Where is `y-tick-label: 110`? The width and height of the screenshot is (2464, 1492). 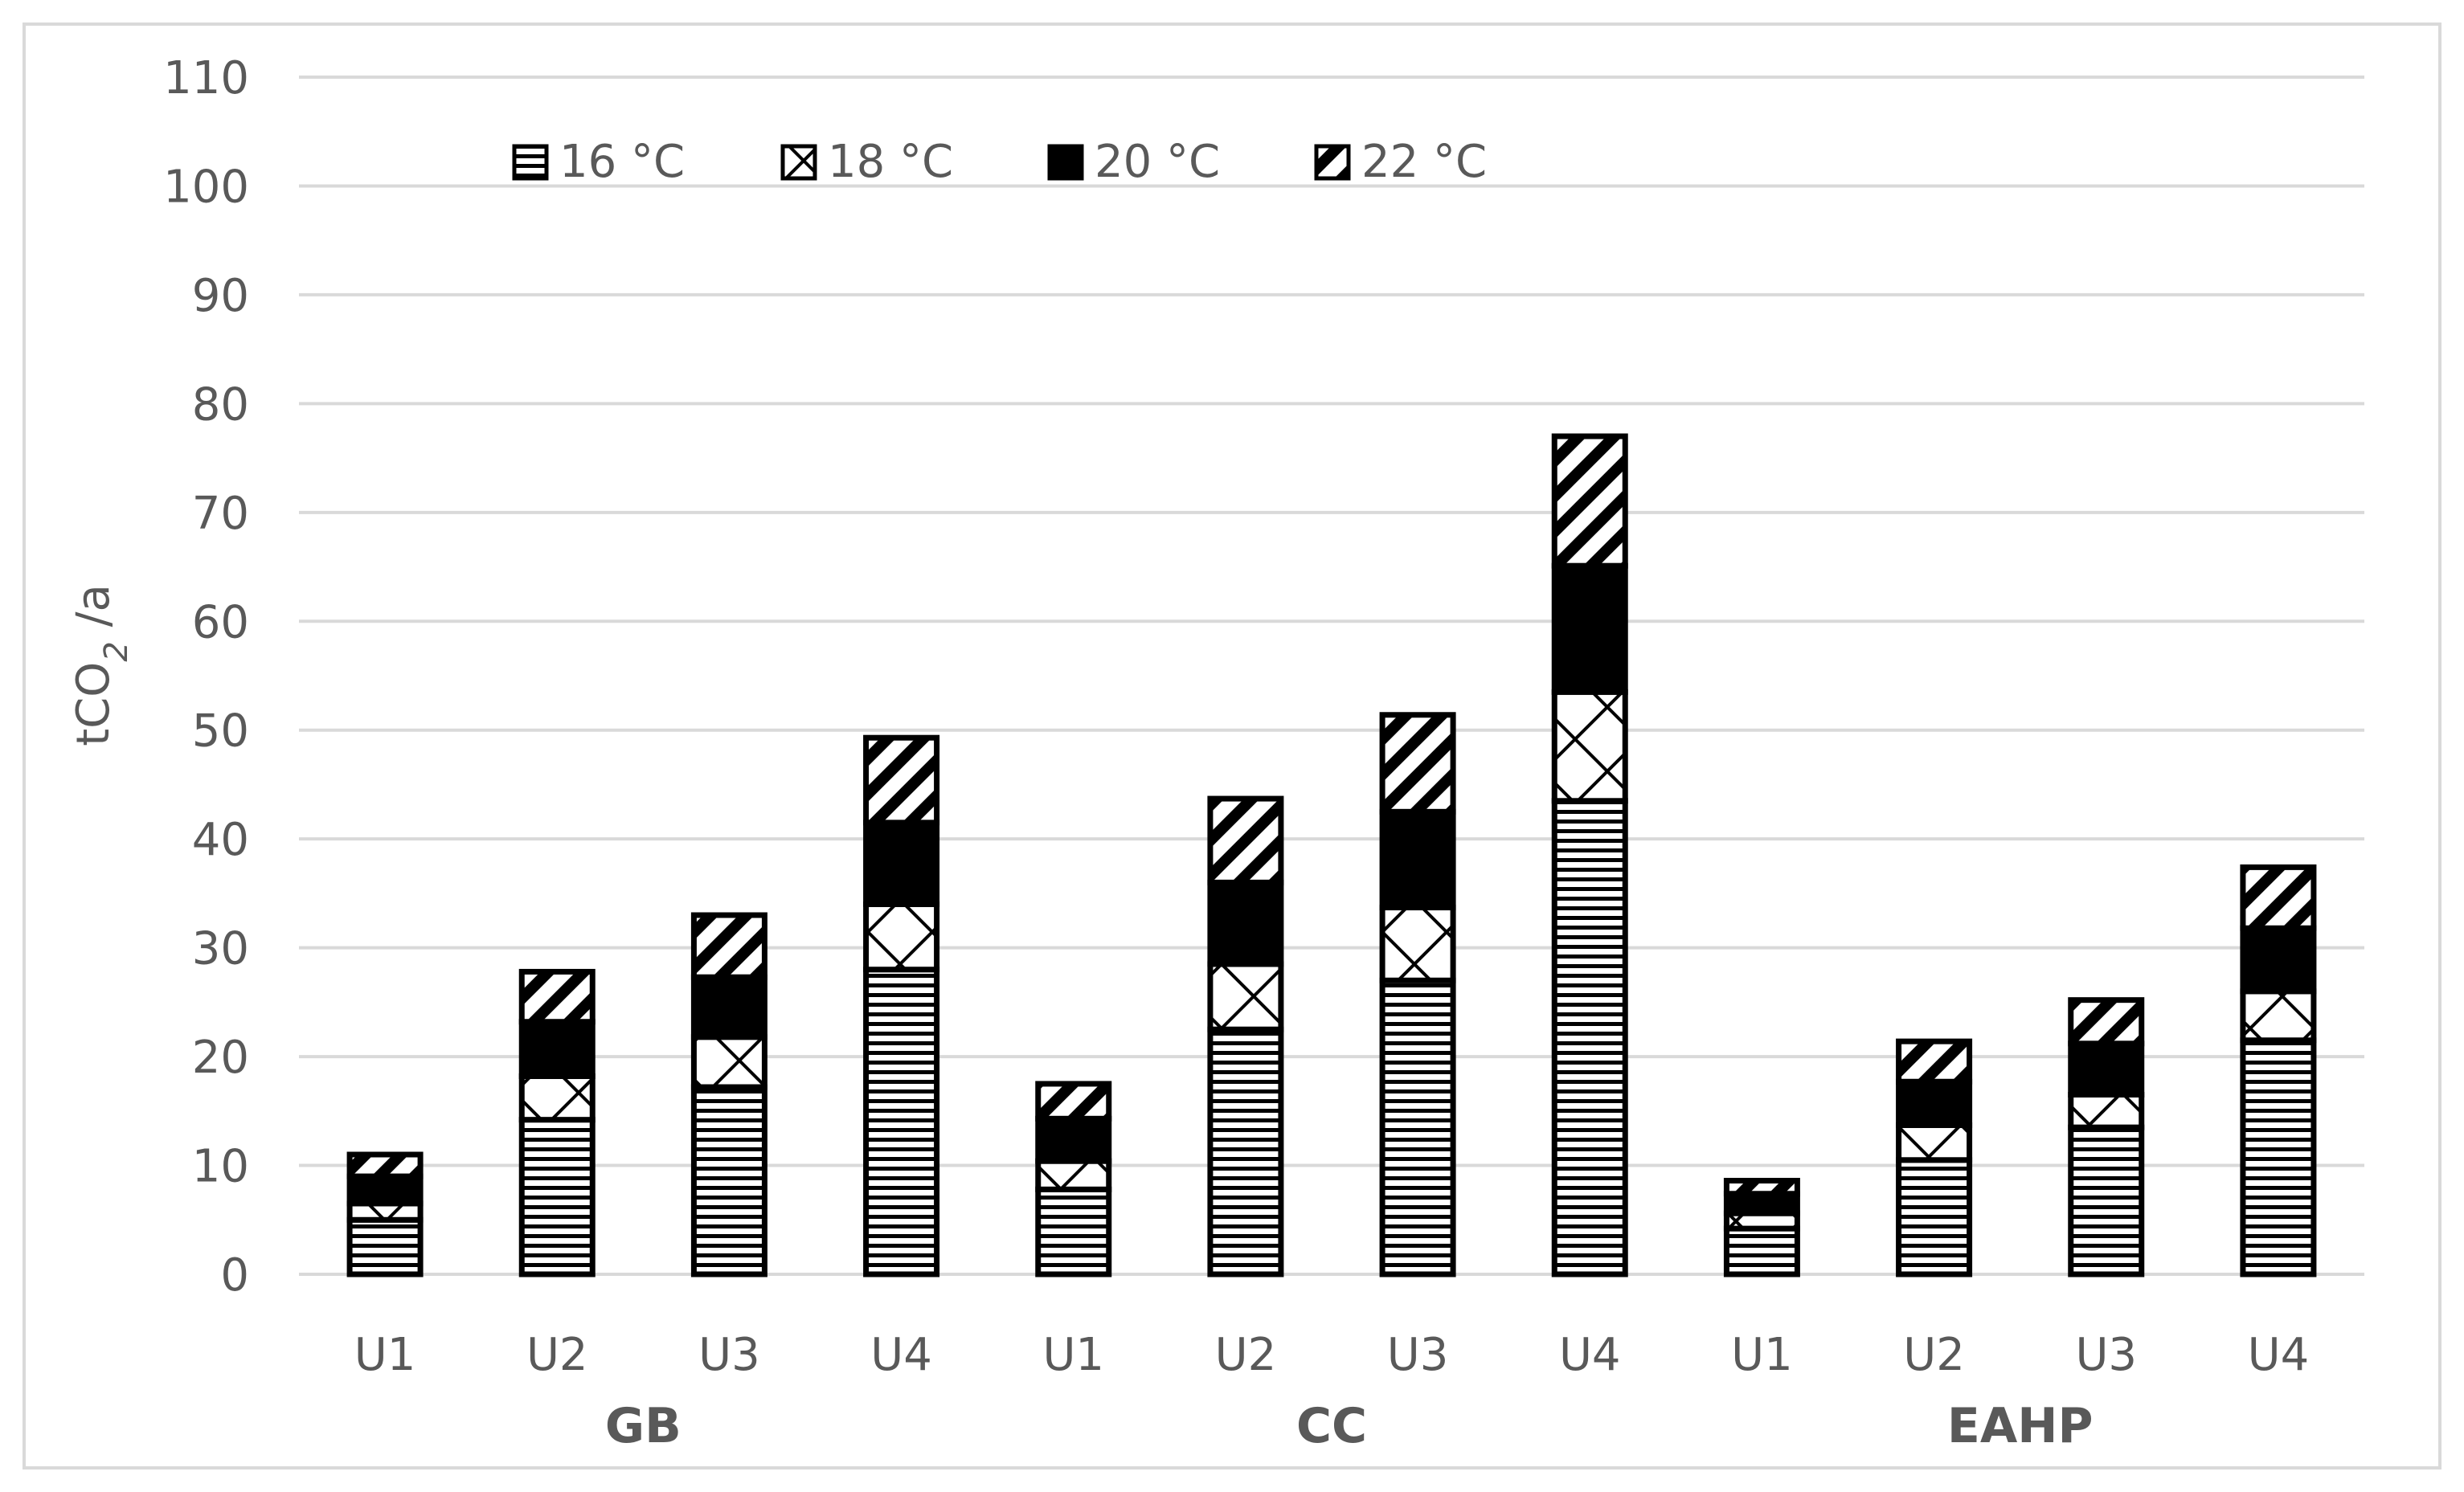 y-tick-label: 110 is located at coordinates (206, 78).